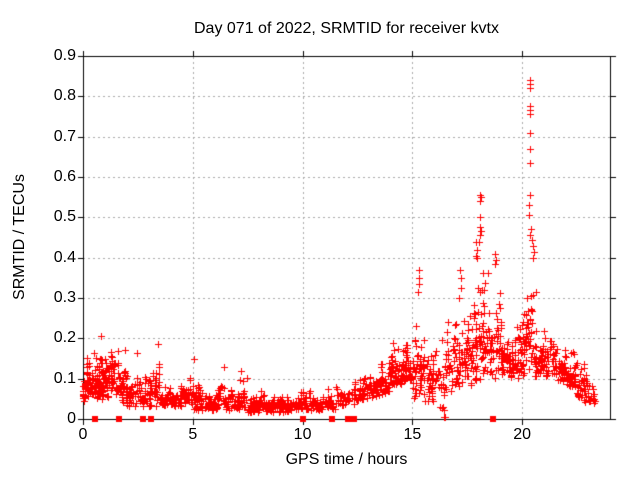  What do you see at coordinates (412, 434) in the screenshot?
I see `x-tick-label: 15` at bounding box center [412, 434].